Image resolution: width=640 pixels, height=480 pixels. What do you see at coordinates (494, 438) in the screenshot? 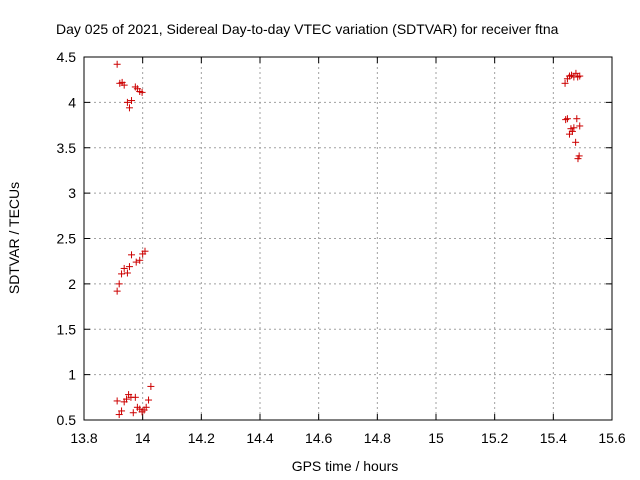
I see `x-tick-label: 15.2` at bounding box center [494, 438].